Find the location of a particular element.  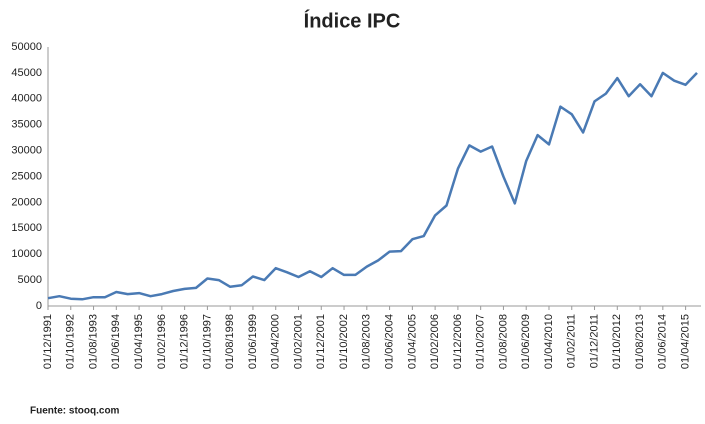

y-tick-label: 5000 is located at coordinates (30, 280).